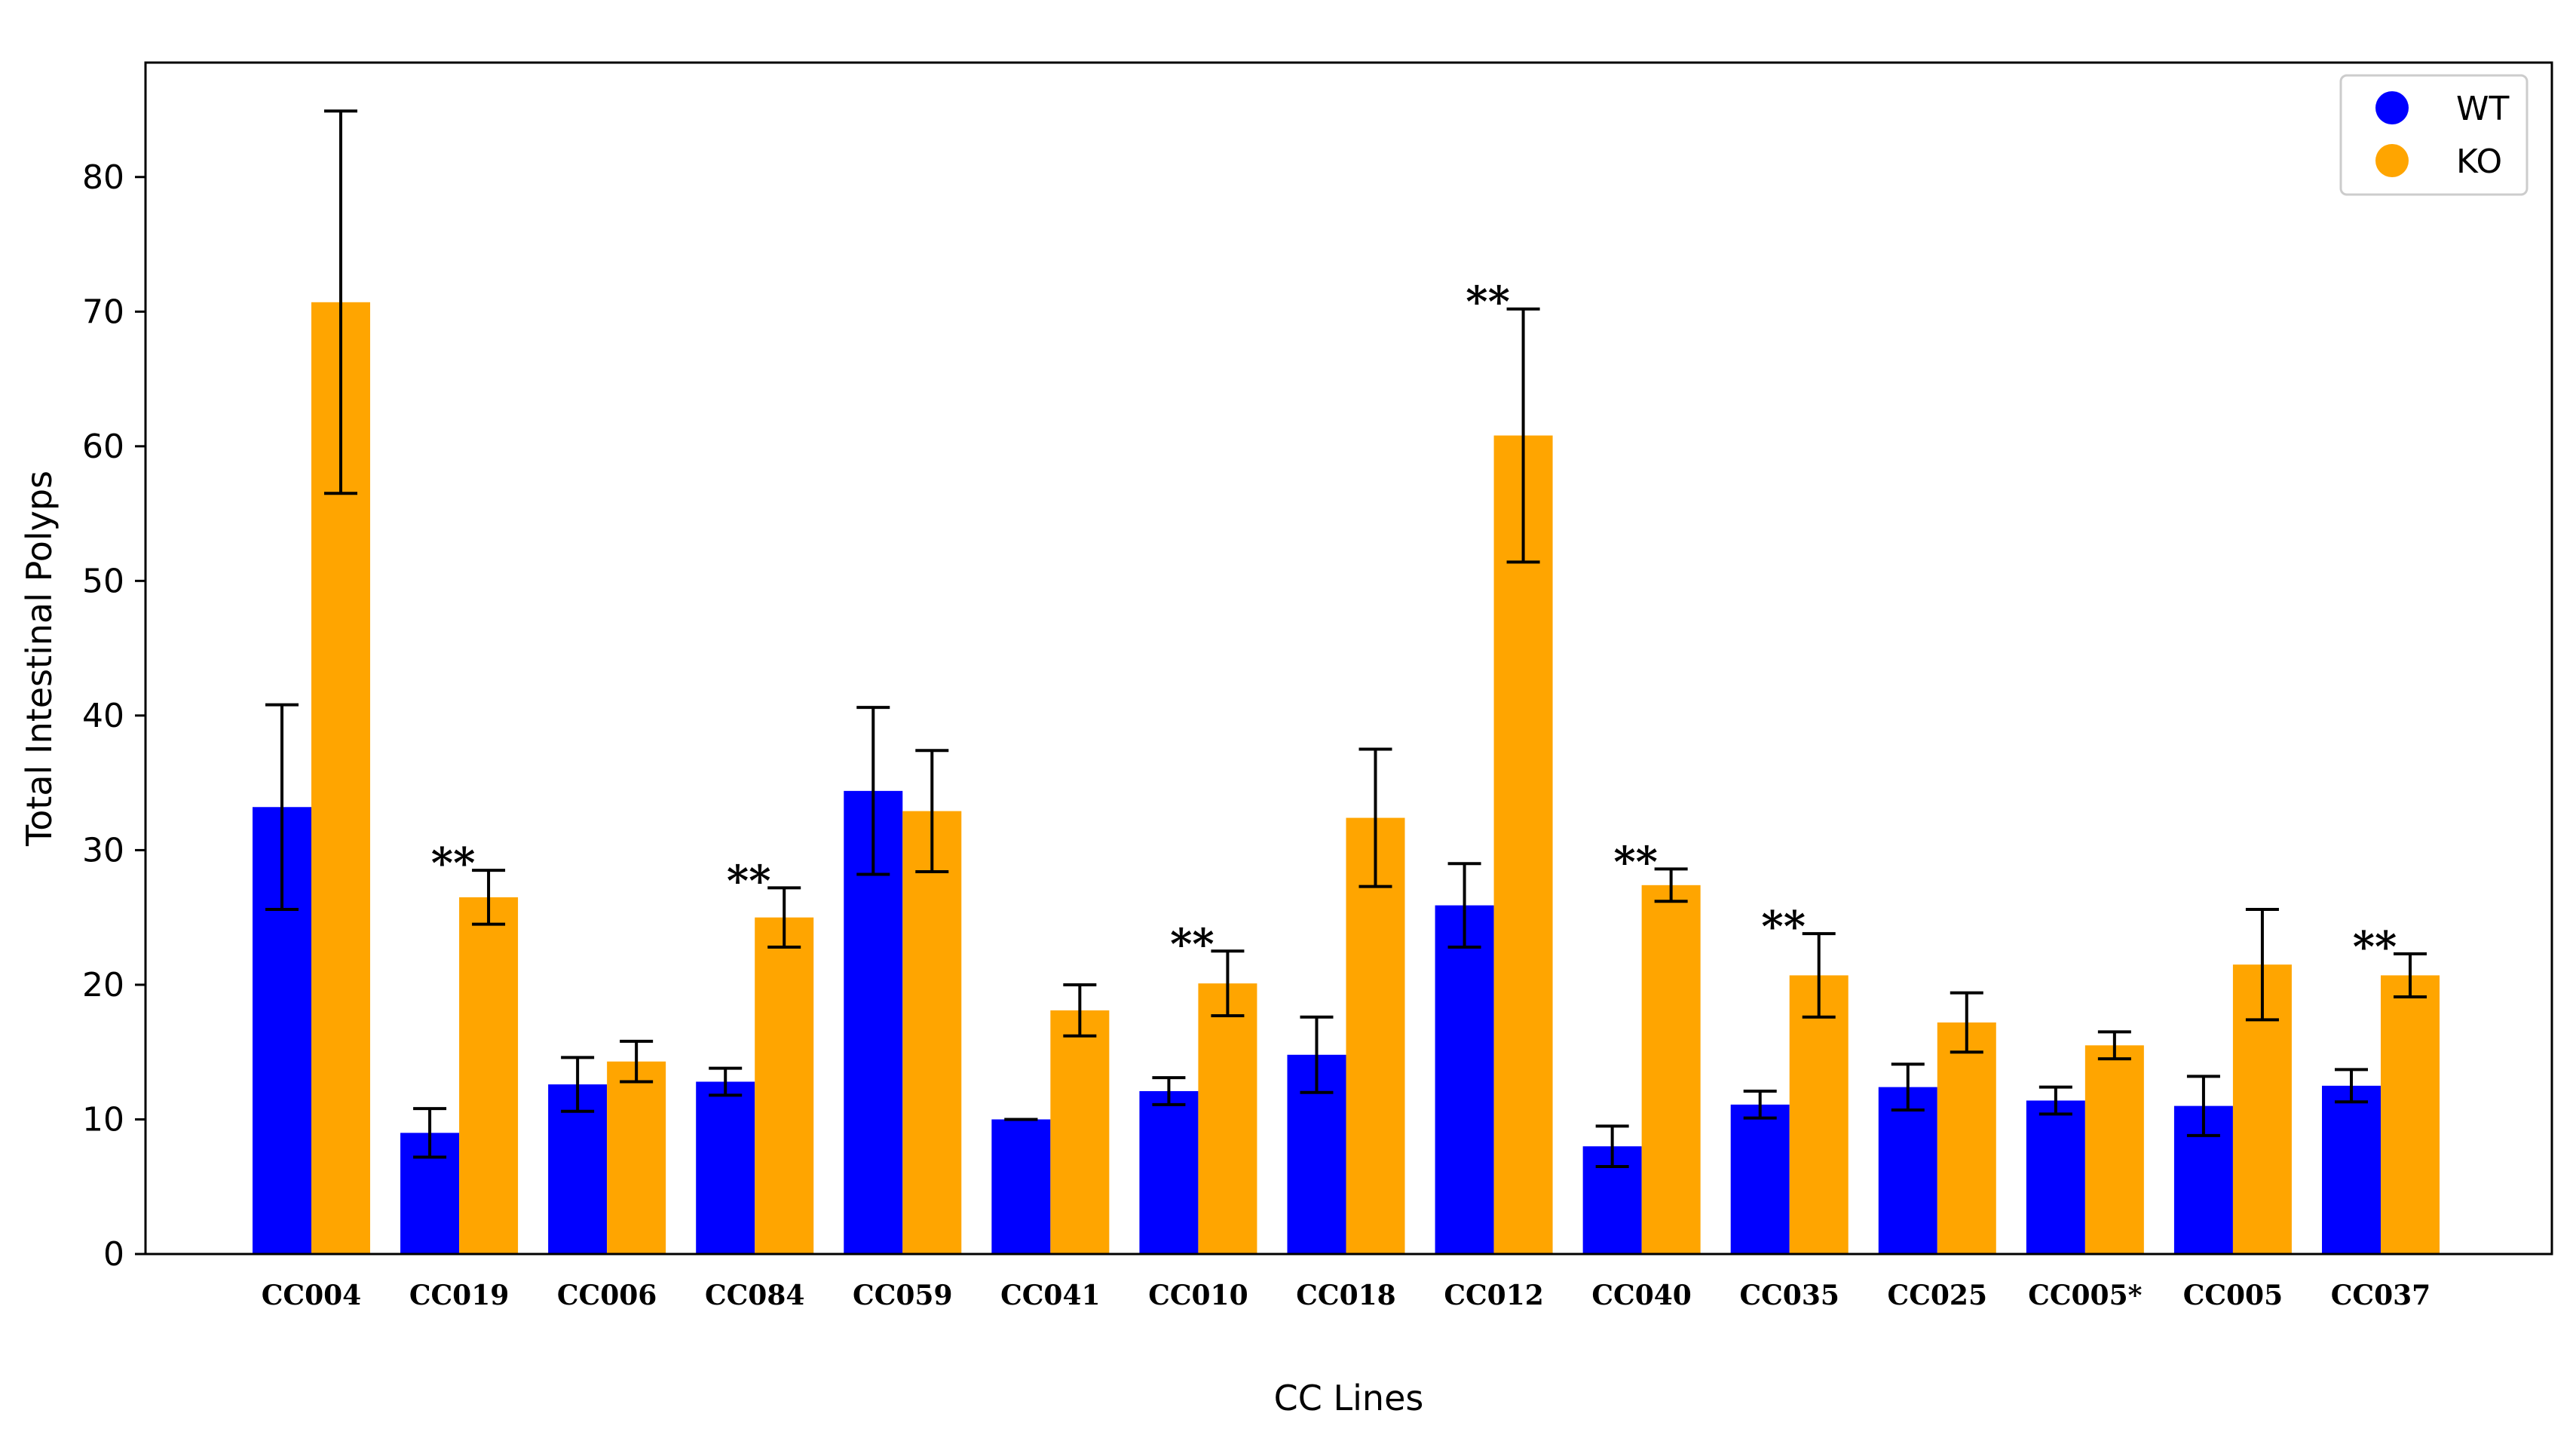 The width and height of the screenshot is (2576, 1435). I want to click on bar-wt-cc010, so click(1169, 1172).